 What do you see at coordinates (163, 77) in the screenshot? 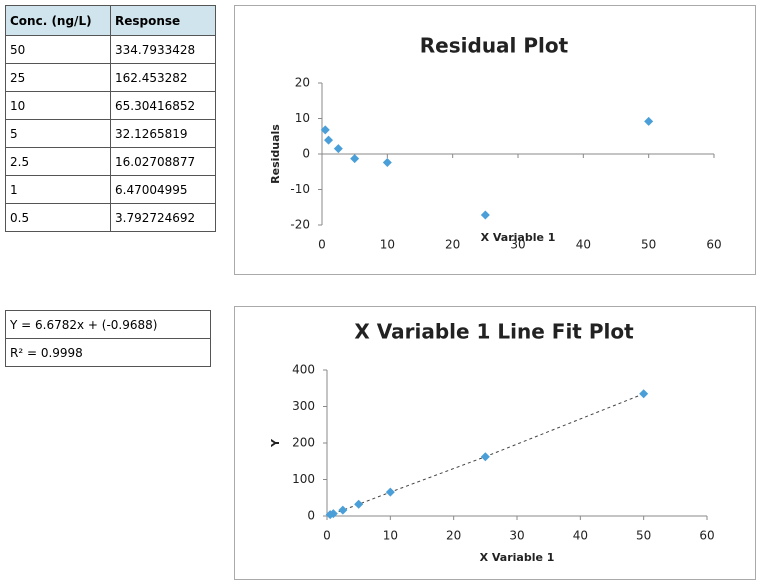
I see `table-cell: 162.453282` at bounding box center [163, 77].